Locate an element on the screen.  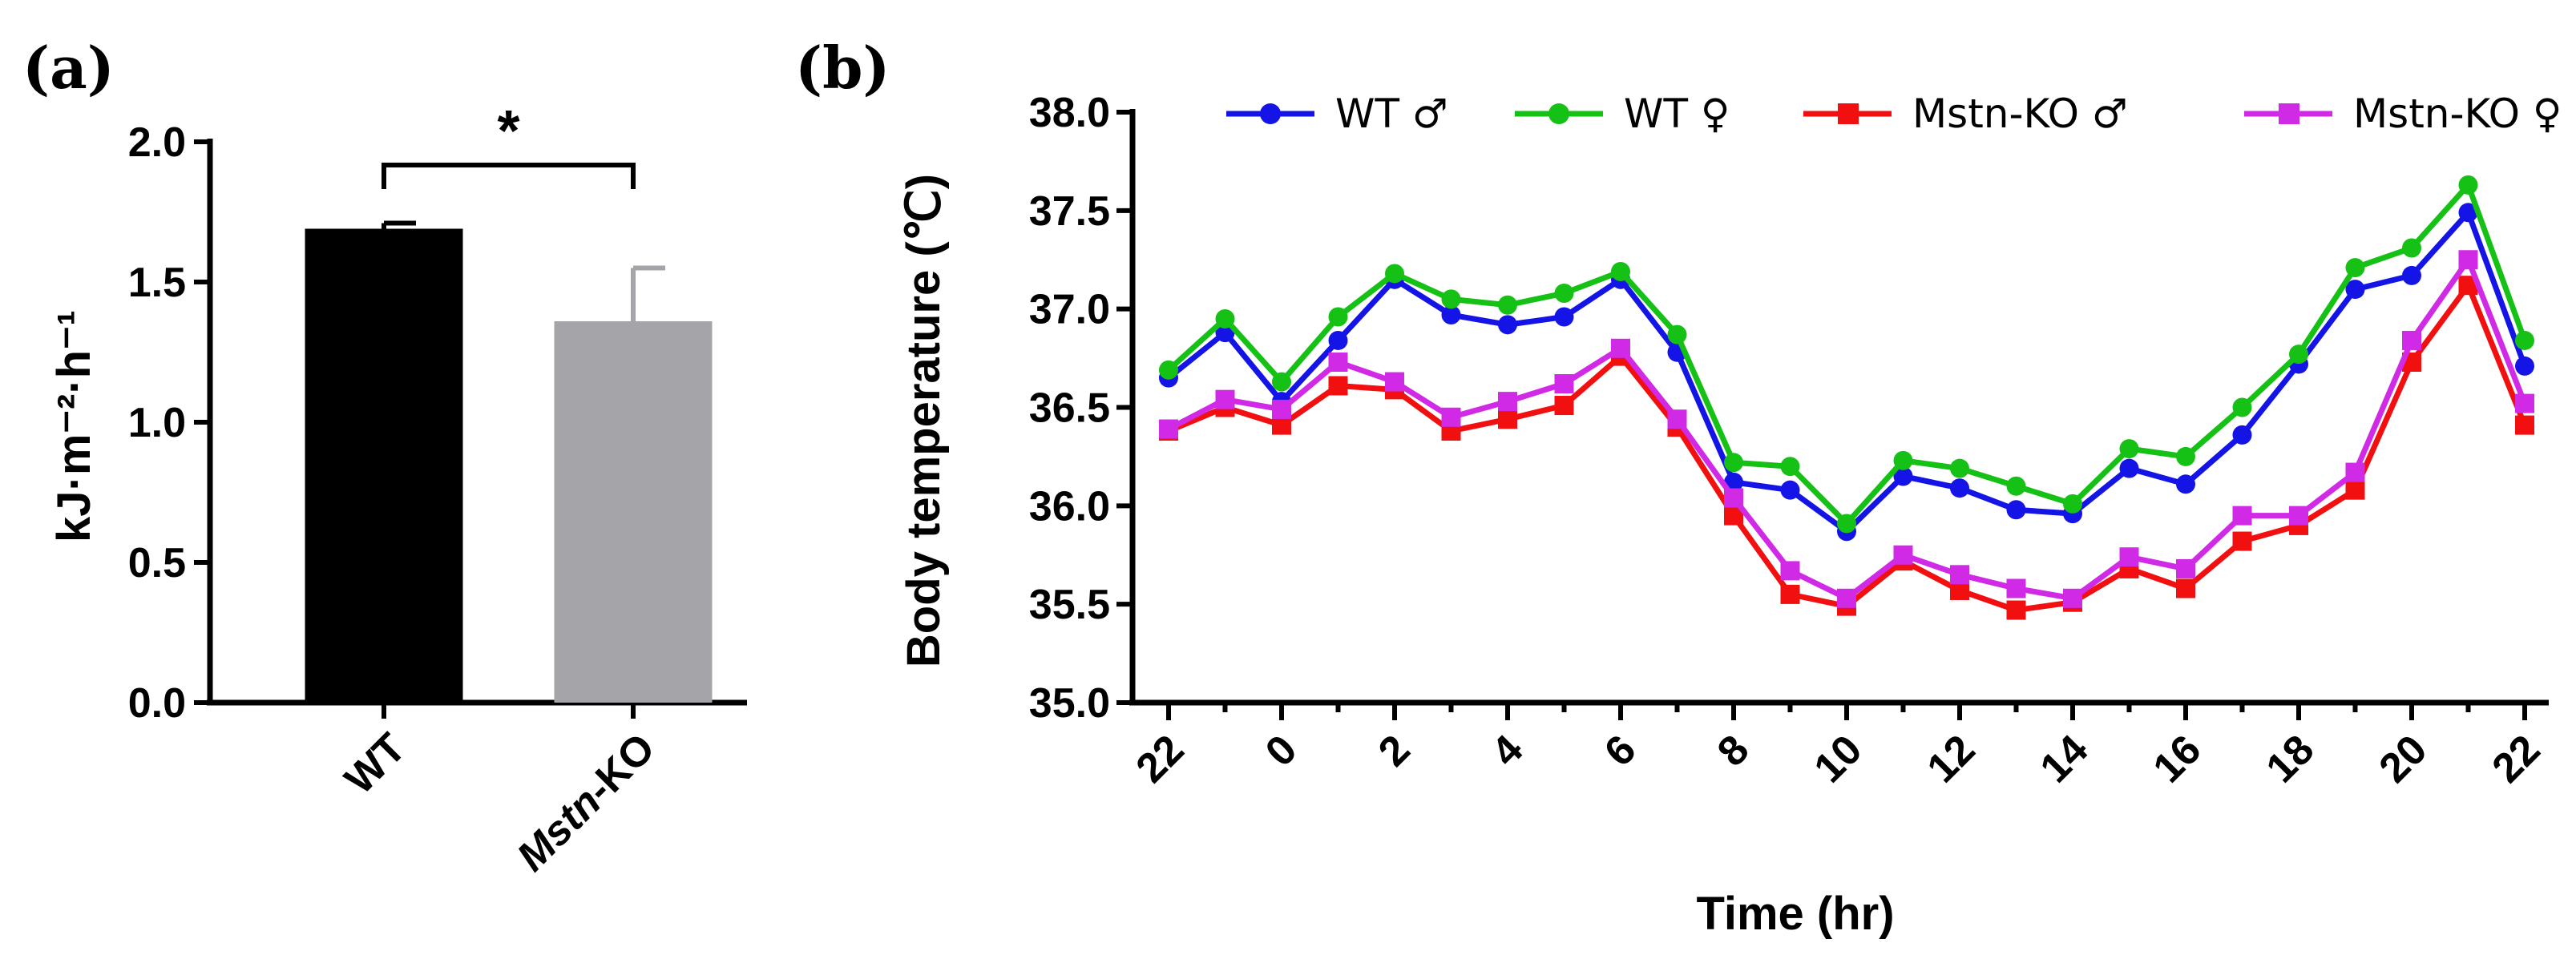
panel-b-label: (b) is located at coordinates (842, 68).